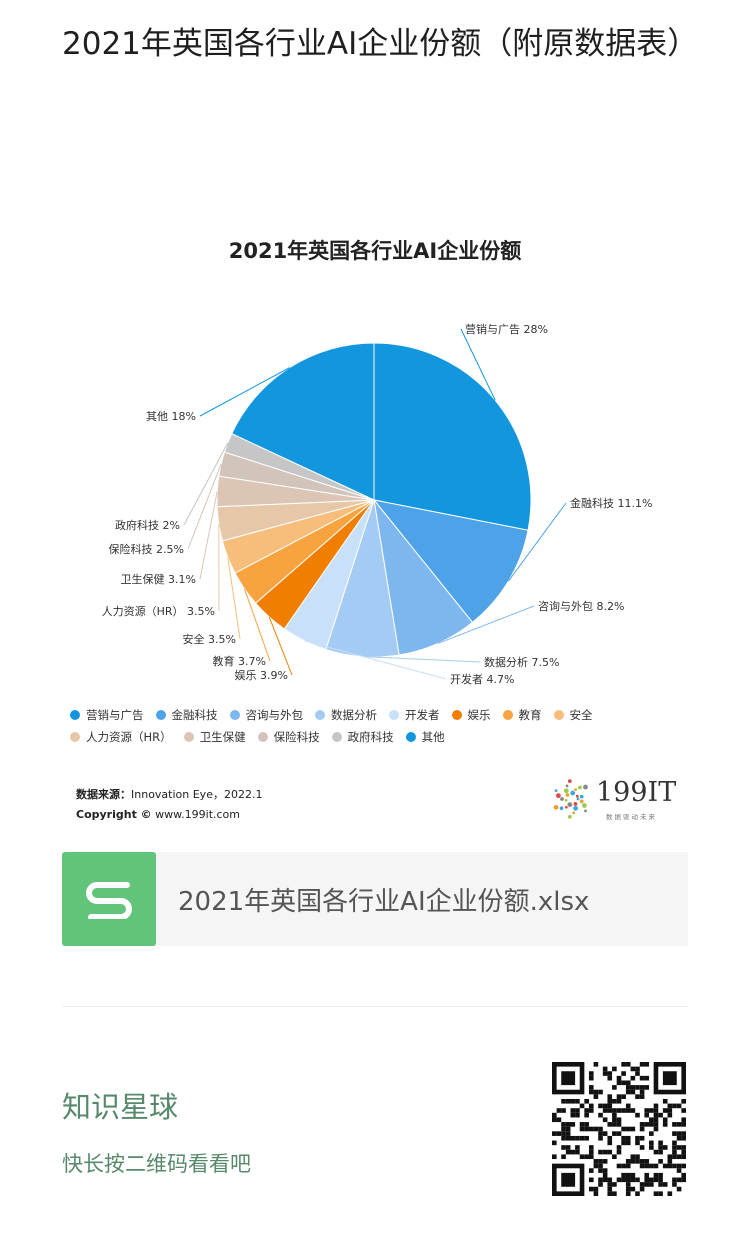 Image resolution: width=750 pixels, height=1249 pixels. I want to click on legend-item: 金融科技, so click(186, 715).